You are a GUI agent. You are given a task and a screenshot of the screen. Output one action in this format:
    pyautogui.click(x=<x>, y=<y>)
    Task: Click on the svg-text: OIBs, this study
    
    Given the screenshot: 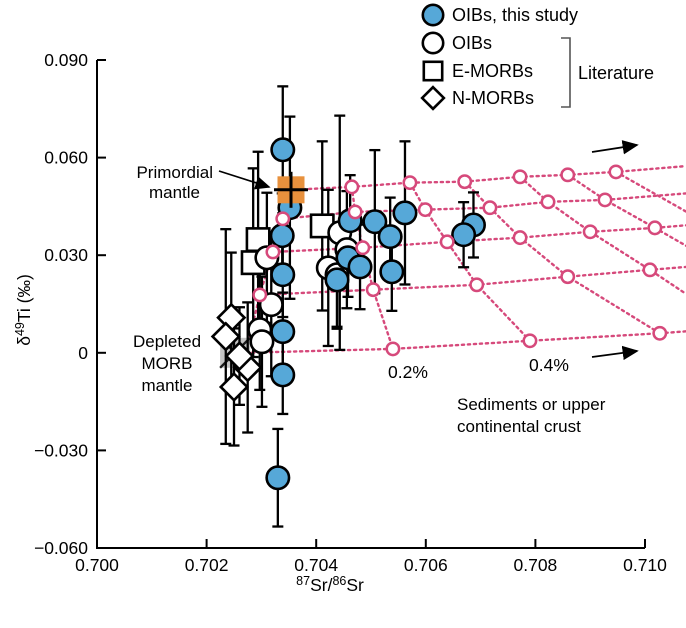 What is the action you would take?
    pyautogui.click(x=515, y=15)
    